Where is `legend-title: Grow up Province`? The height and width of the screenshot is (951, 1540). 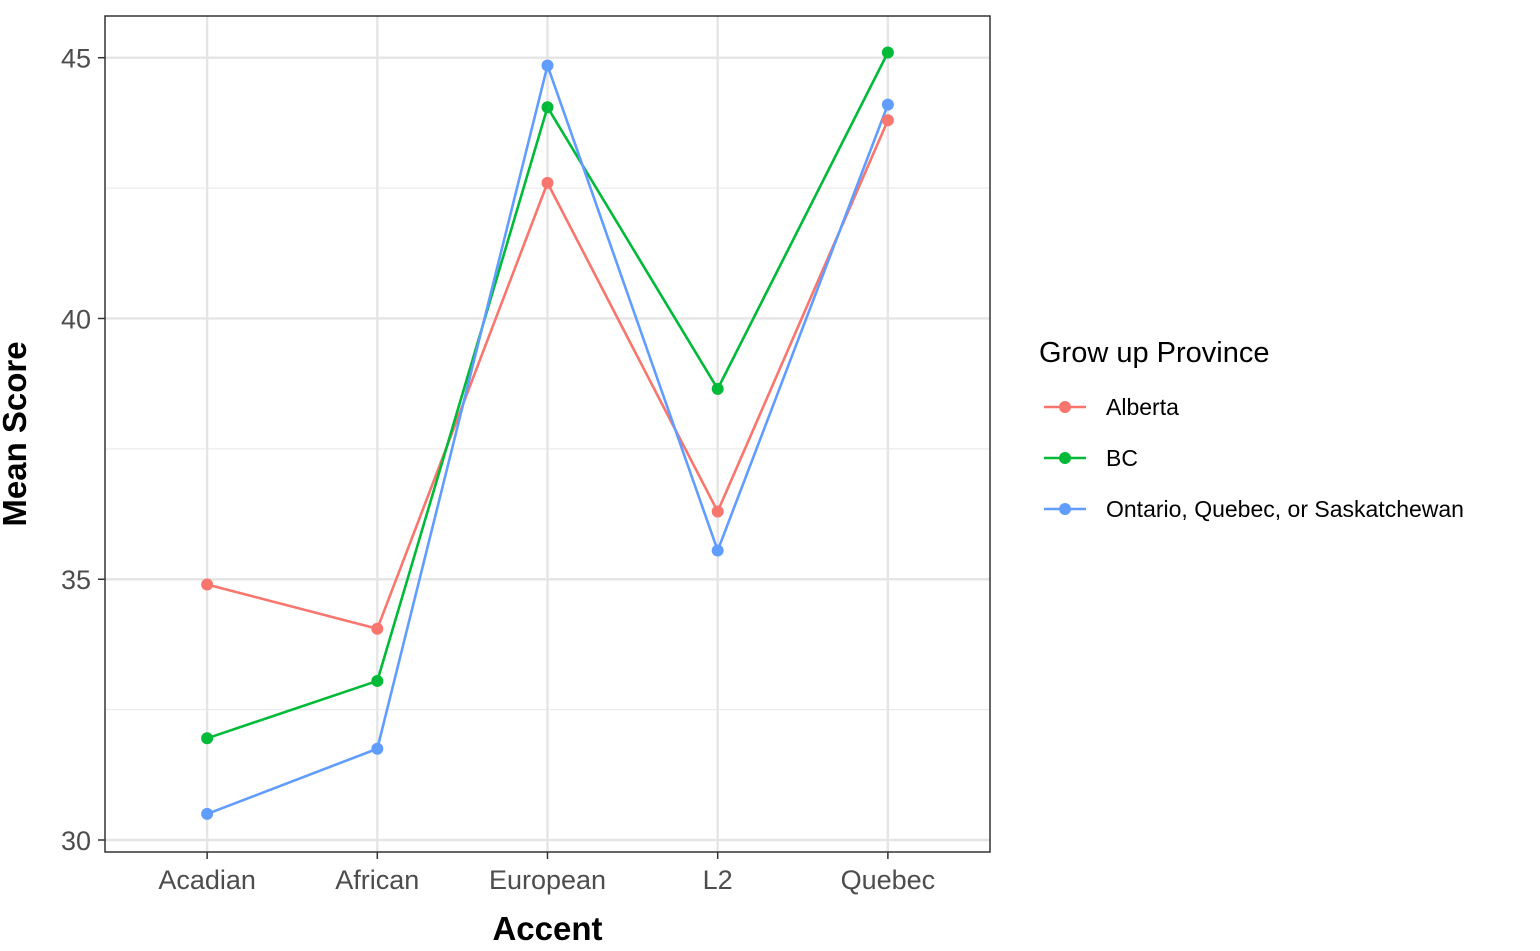
legend-title: Grow up Province is located at coordinates (1154, 353).